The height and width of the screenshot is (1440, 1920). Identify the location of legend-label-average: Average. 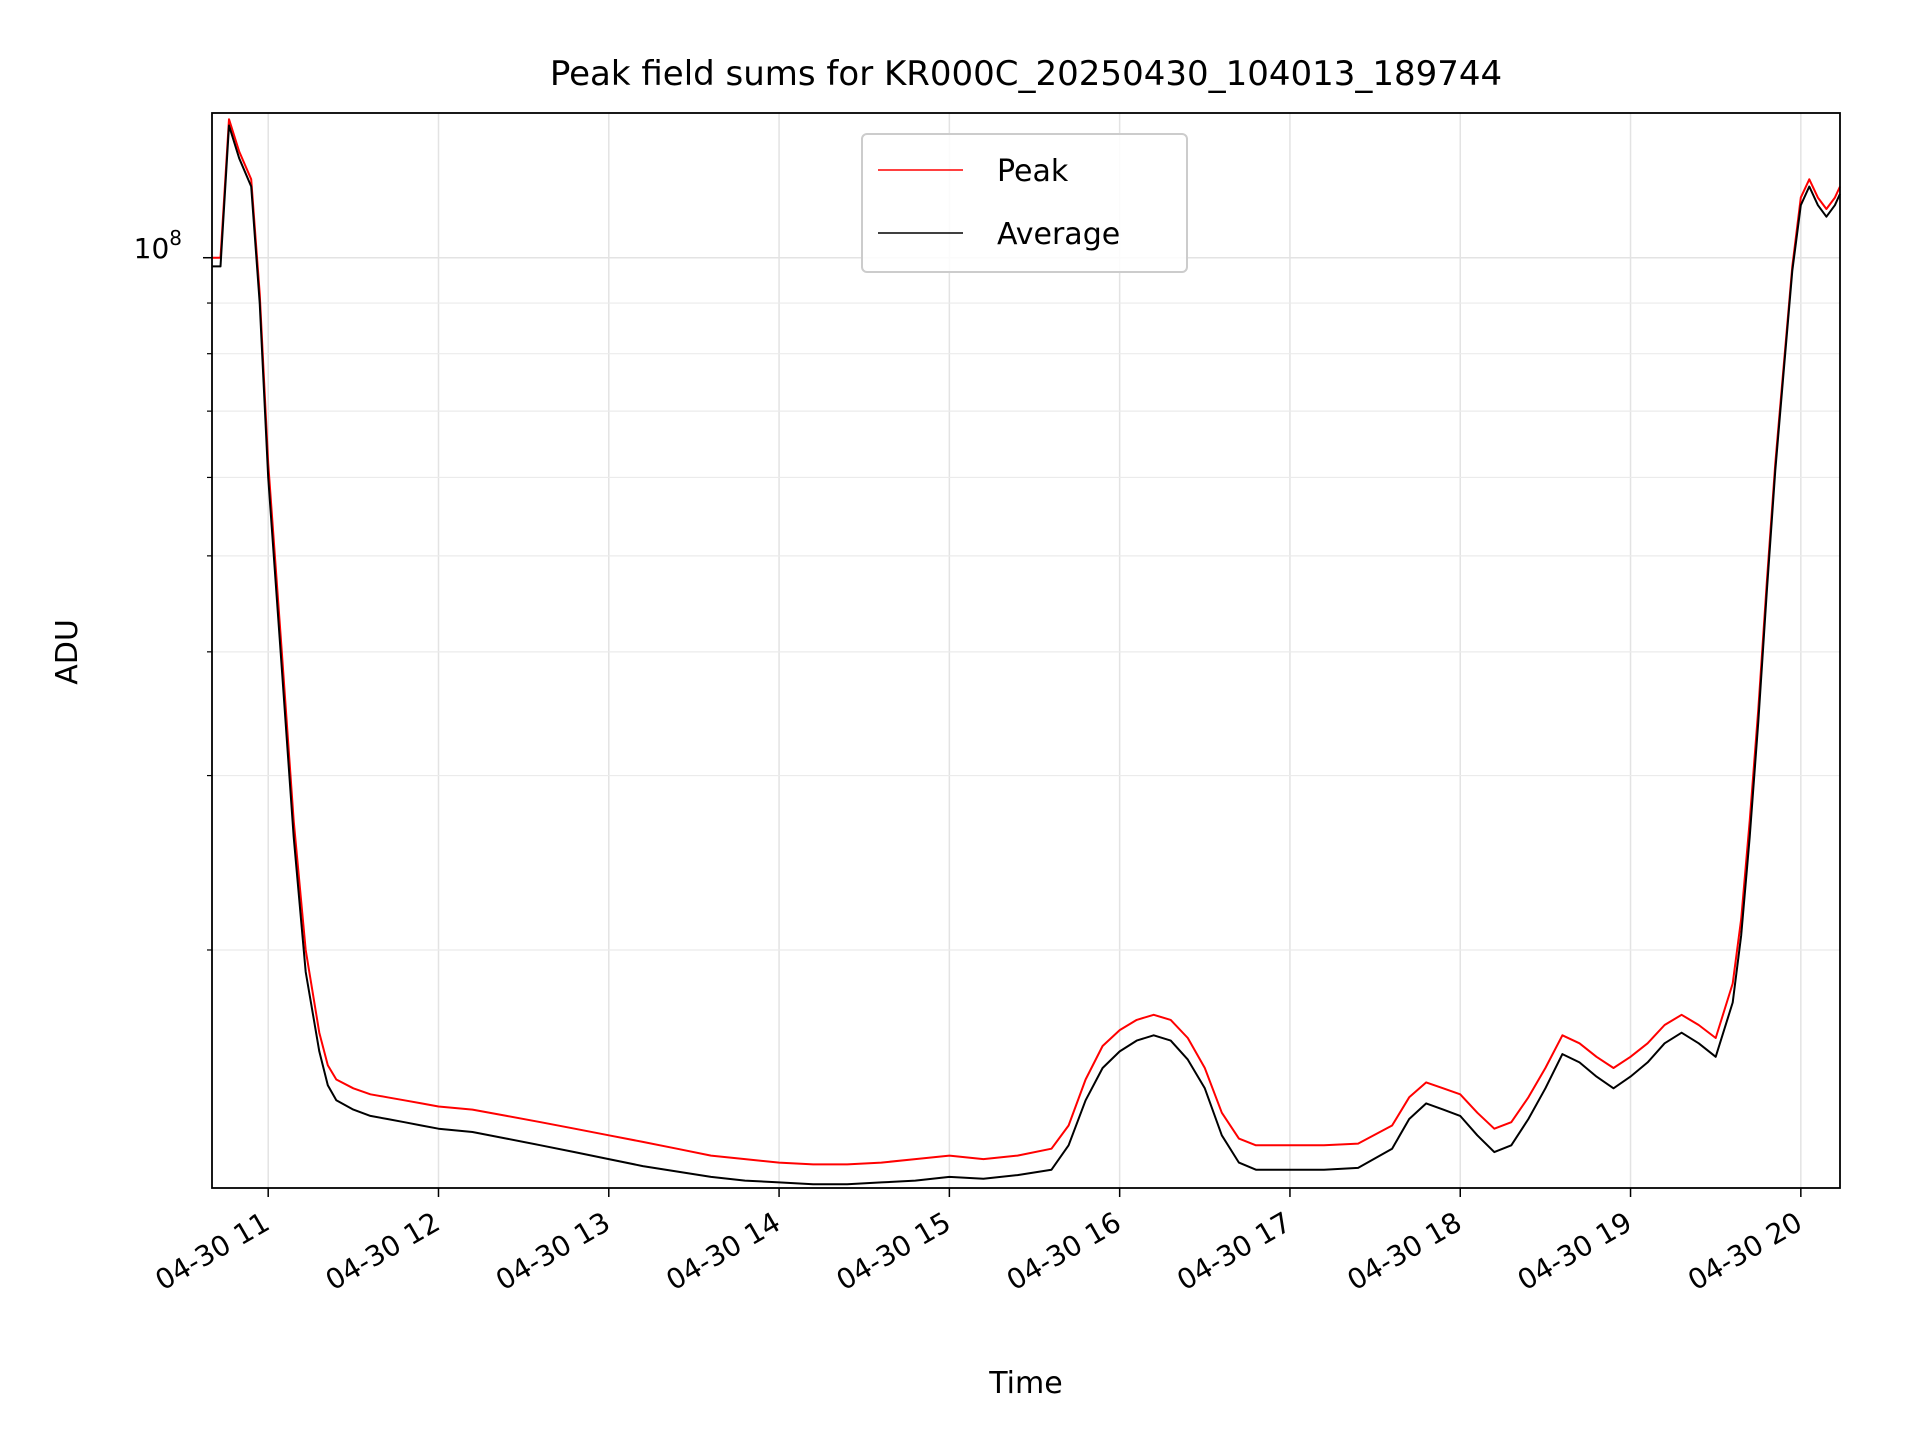
(1058, 234).